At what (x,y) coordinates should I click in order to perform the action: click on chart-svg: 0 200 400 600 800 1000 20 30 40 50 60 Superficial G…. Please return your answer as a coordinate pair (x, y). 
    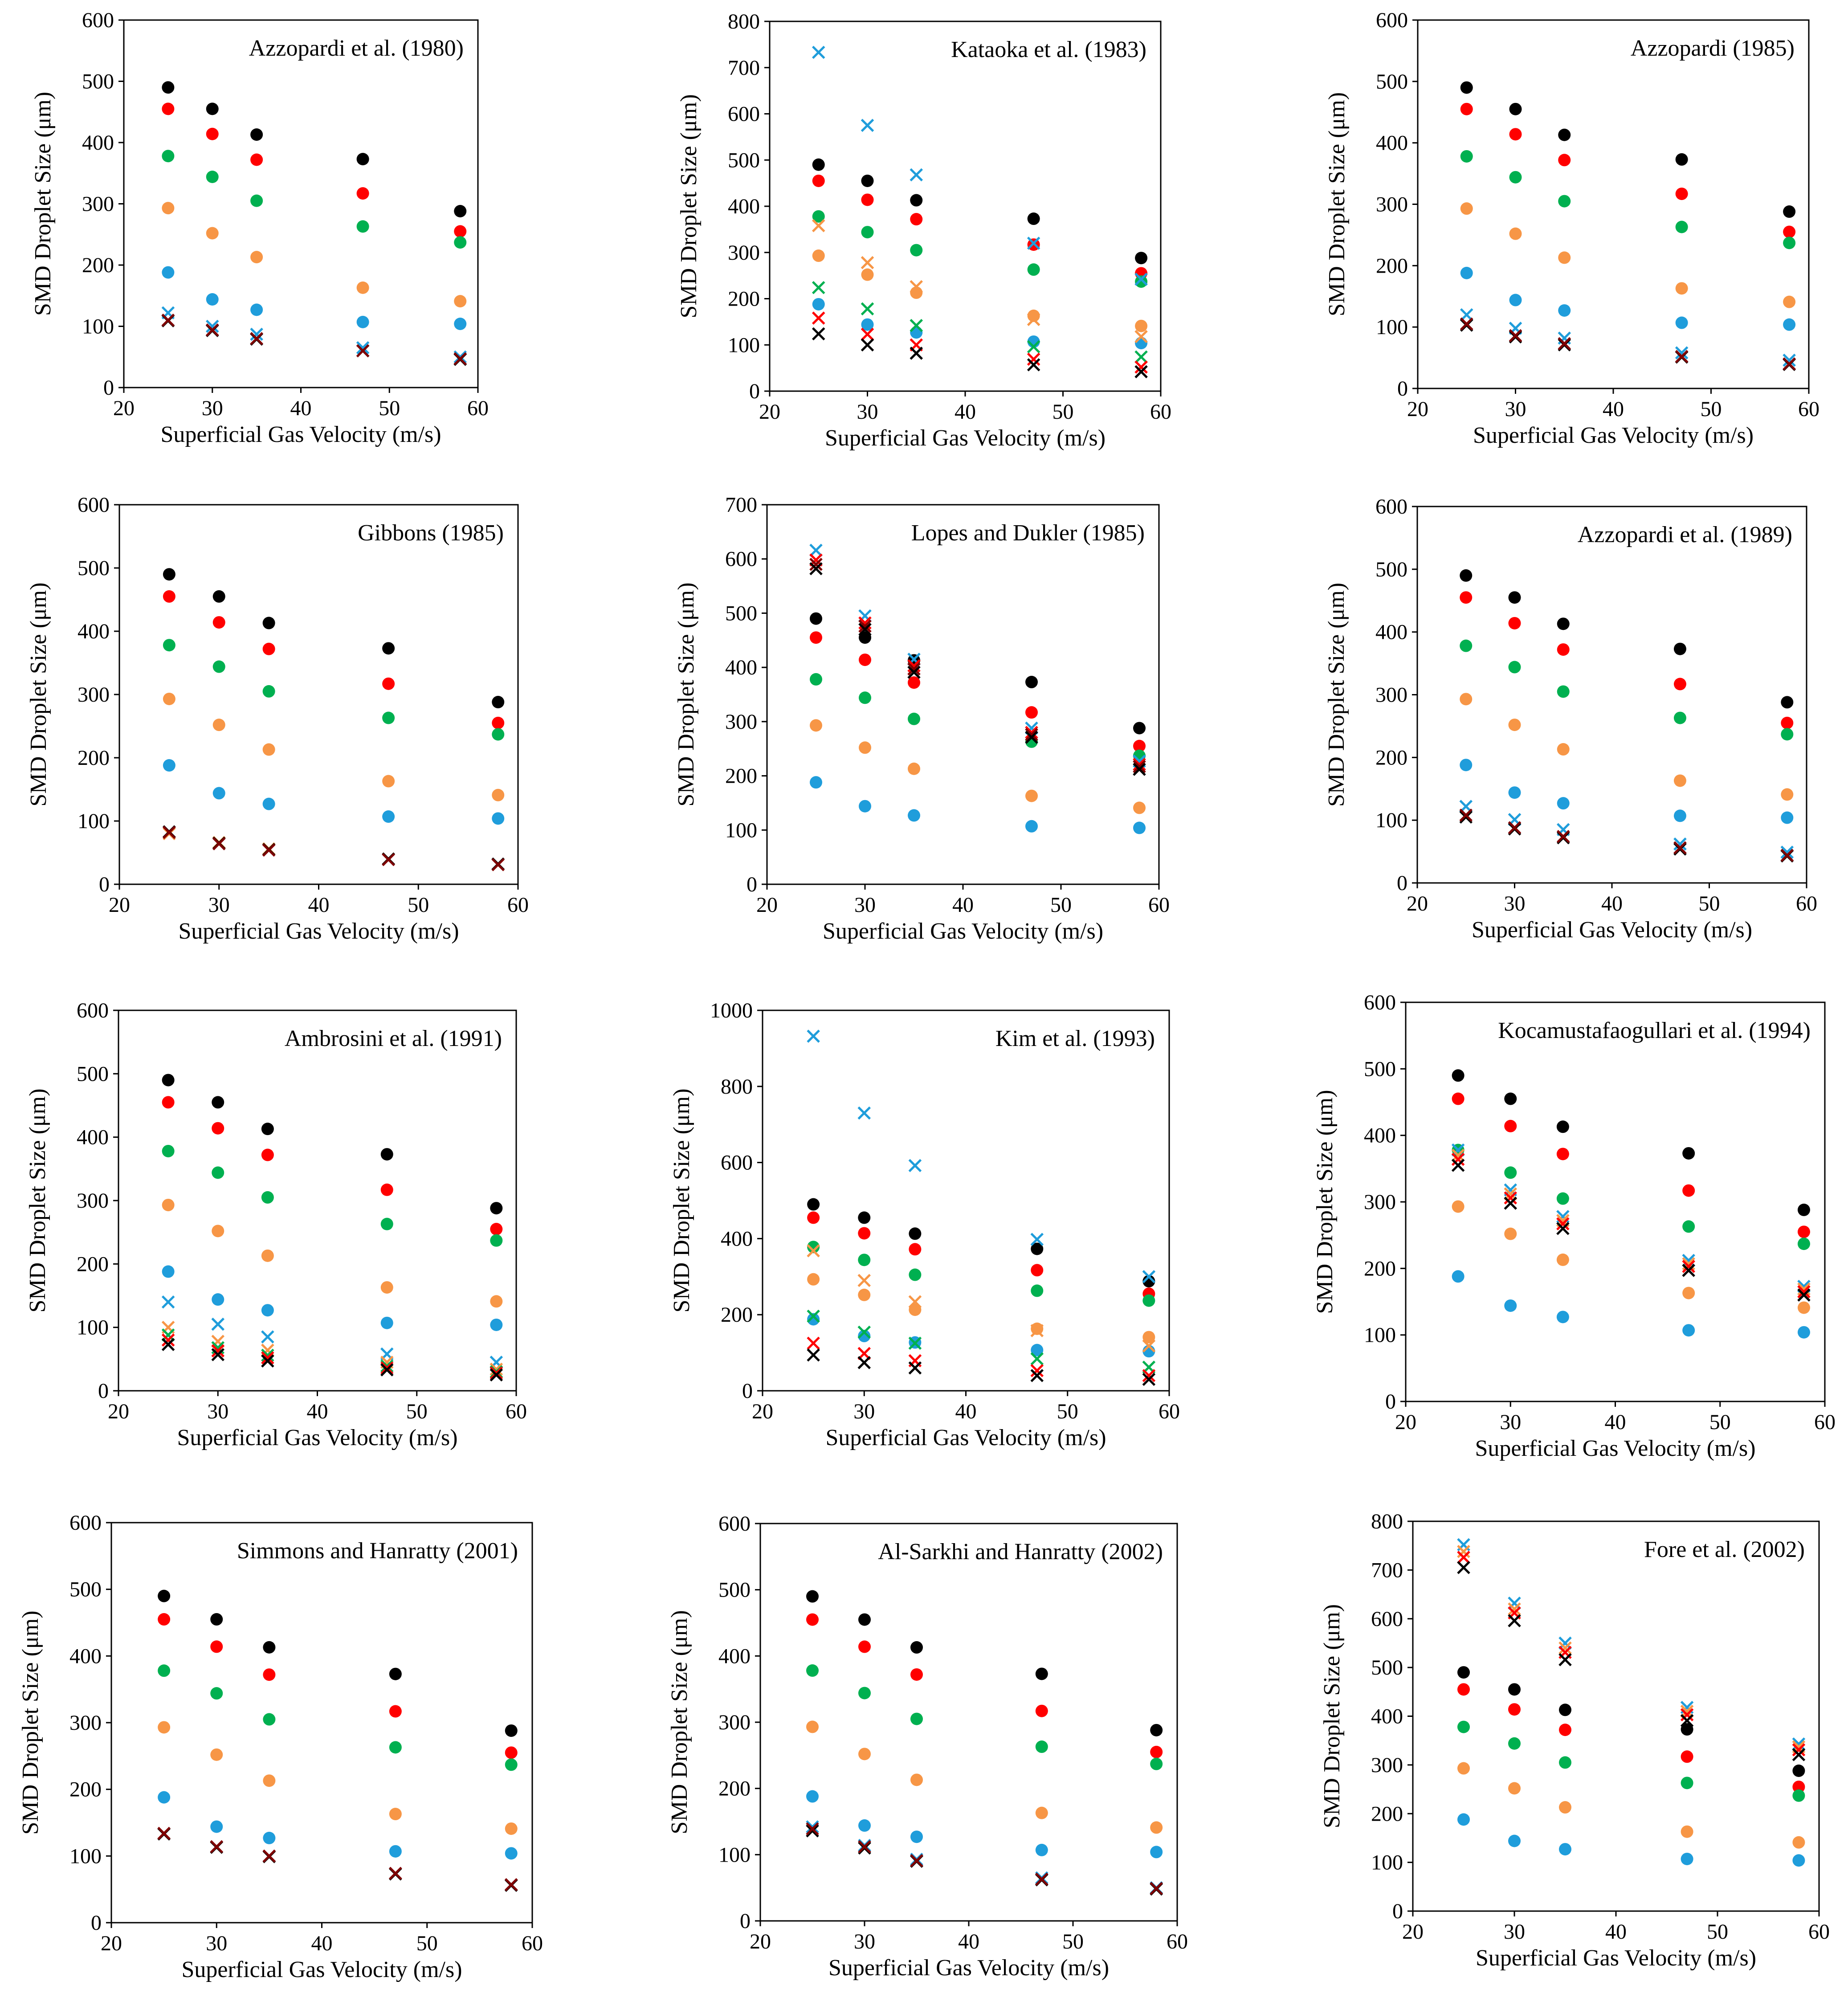
    Looking at the image, I should click on (924, 1225).